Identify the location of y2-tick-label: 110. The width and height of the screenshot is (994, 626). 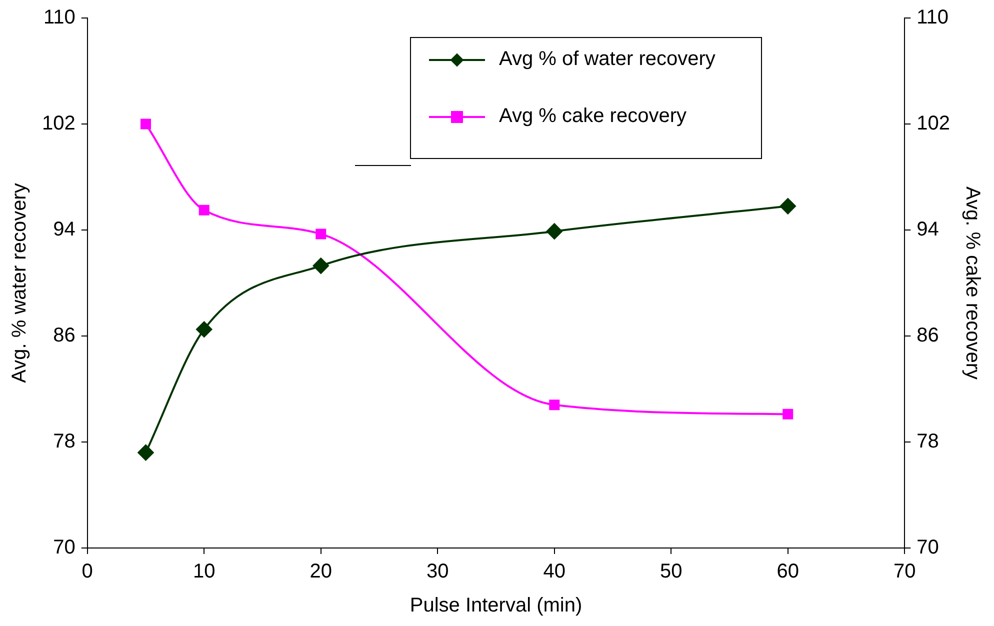
(932, 17).